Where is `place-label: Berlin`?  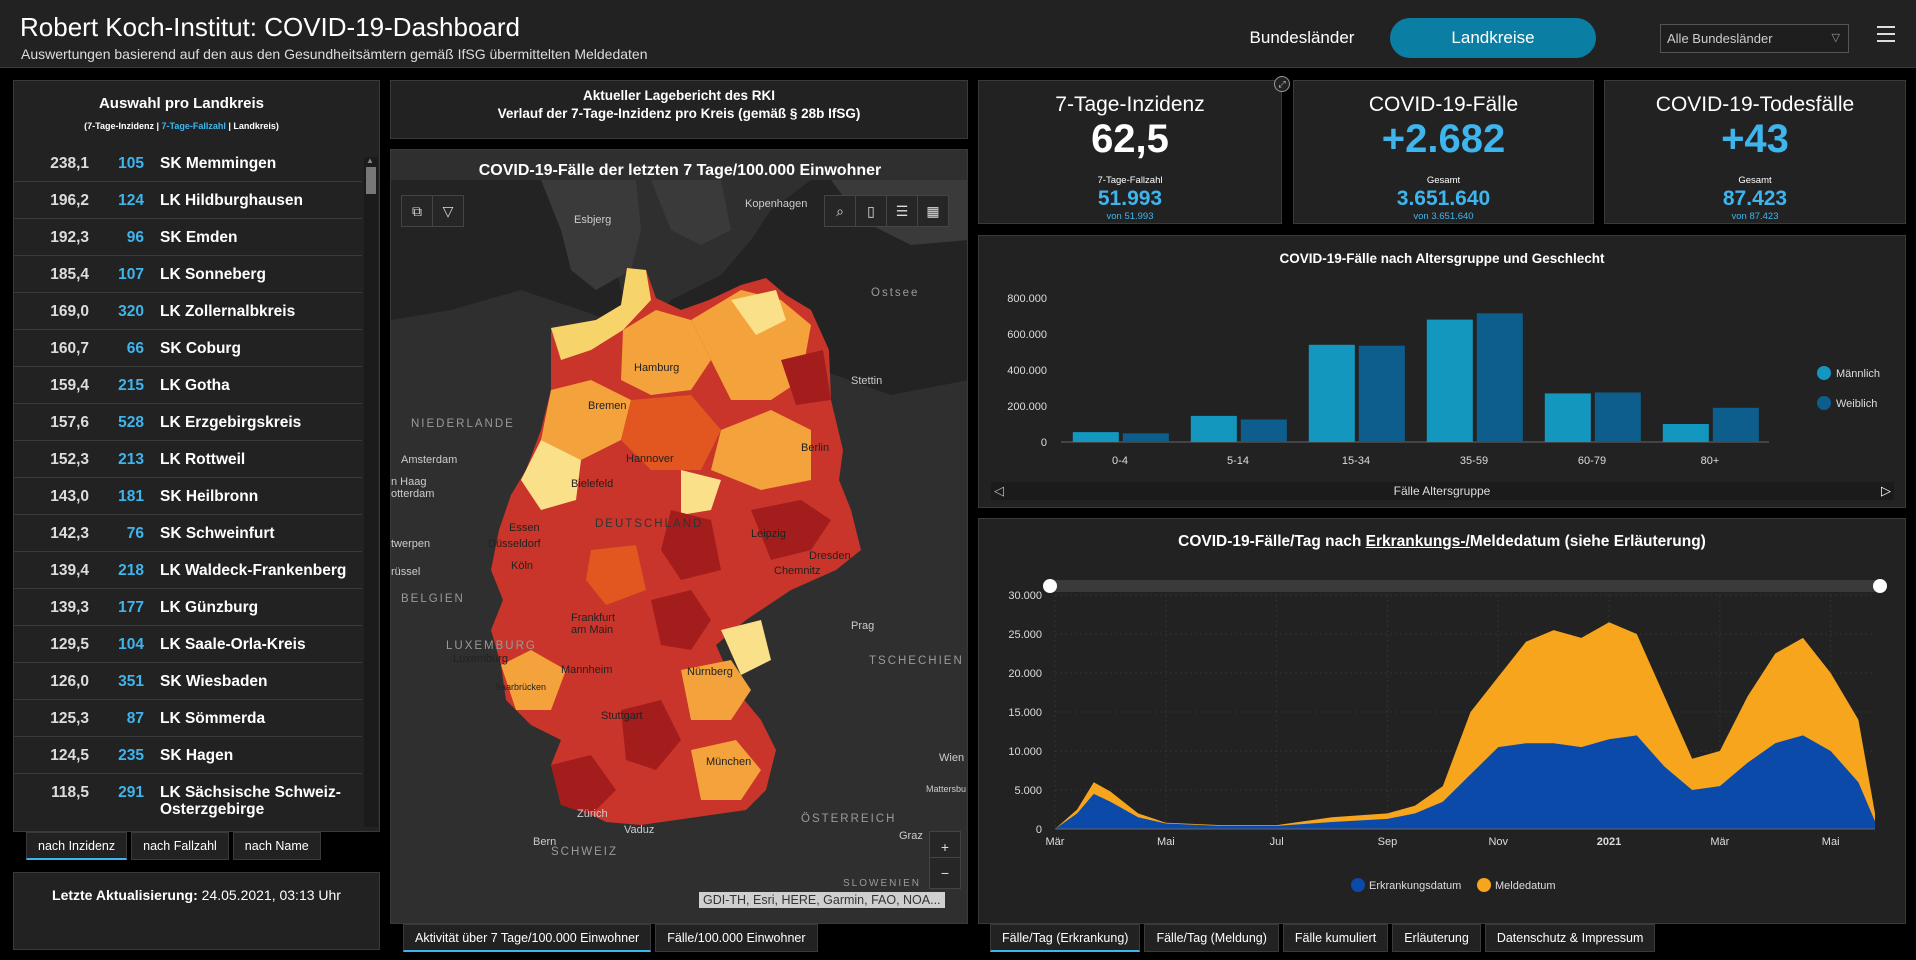 place-label: Berlin is located at coordinates (815, 448).